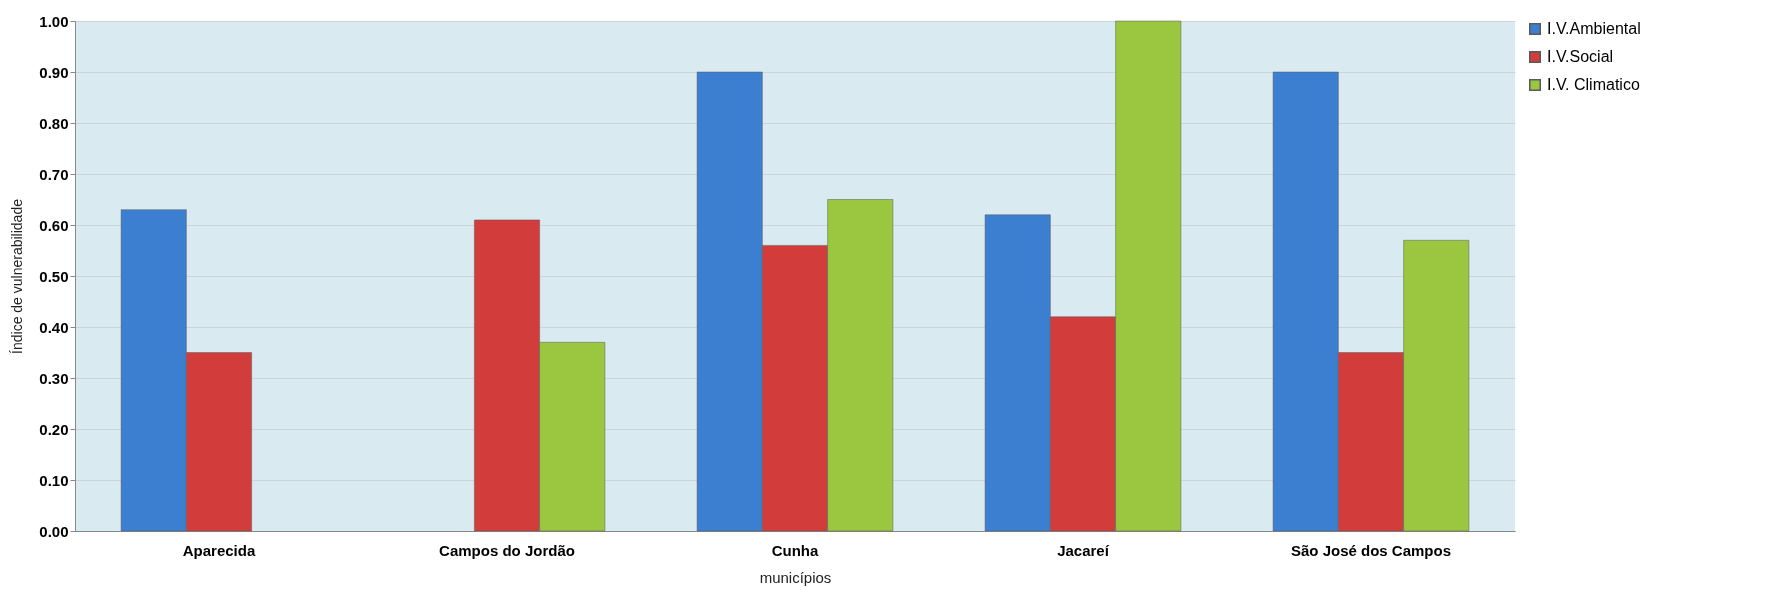  What do you see at coordinates (54, 21) in the screenshot?
I see `y-tick-label: 1.00` at bounding box center [54, 21].